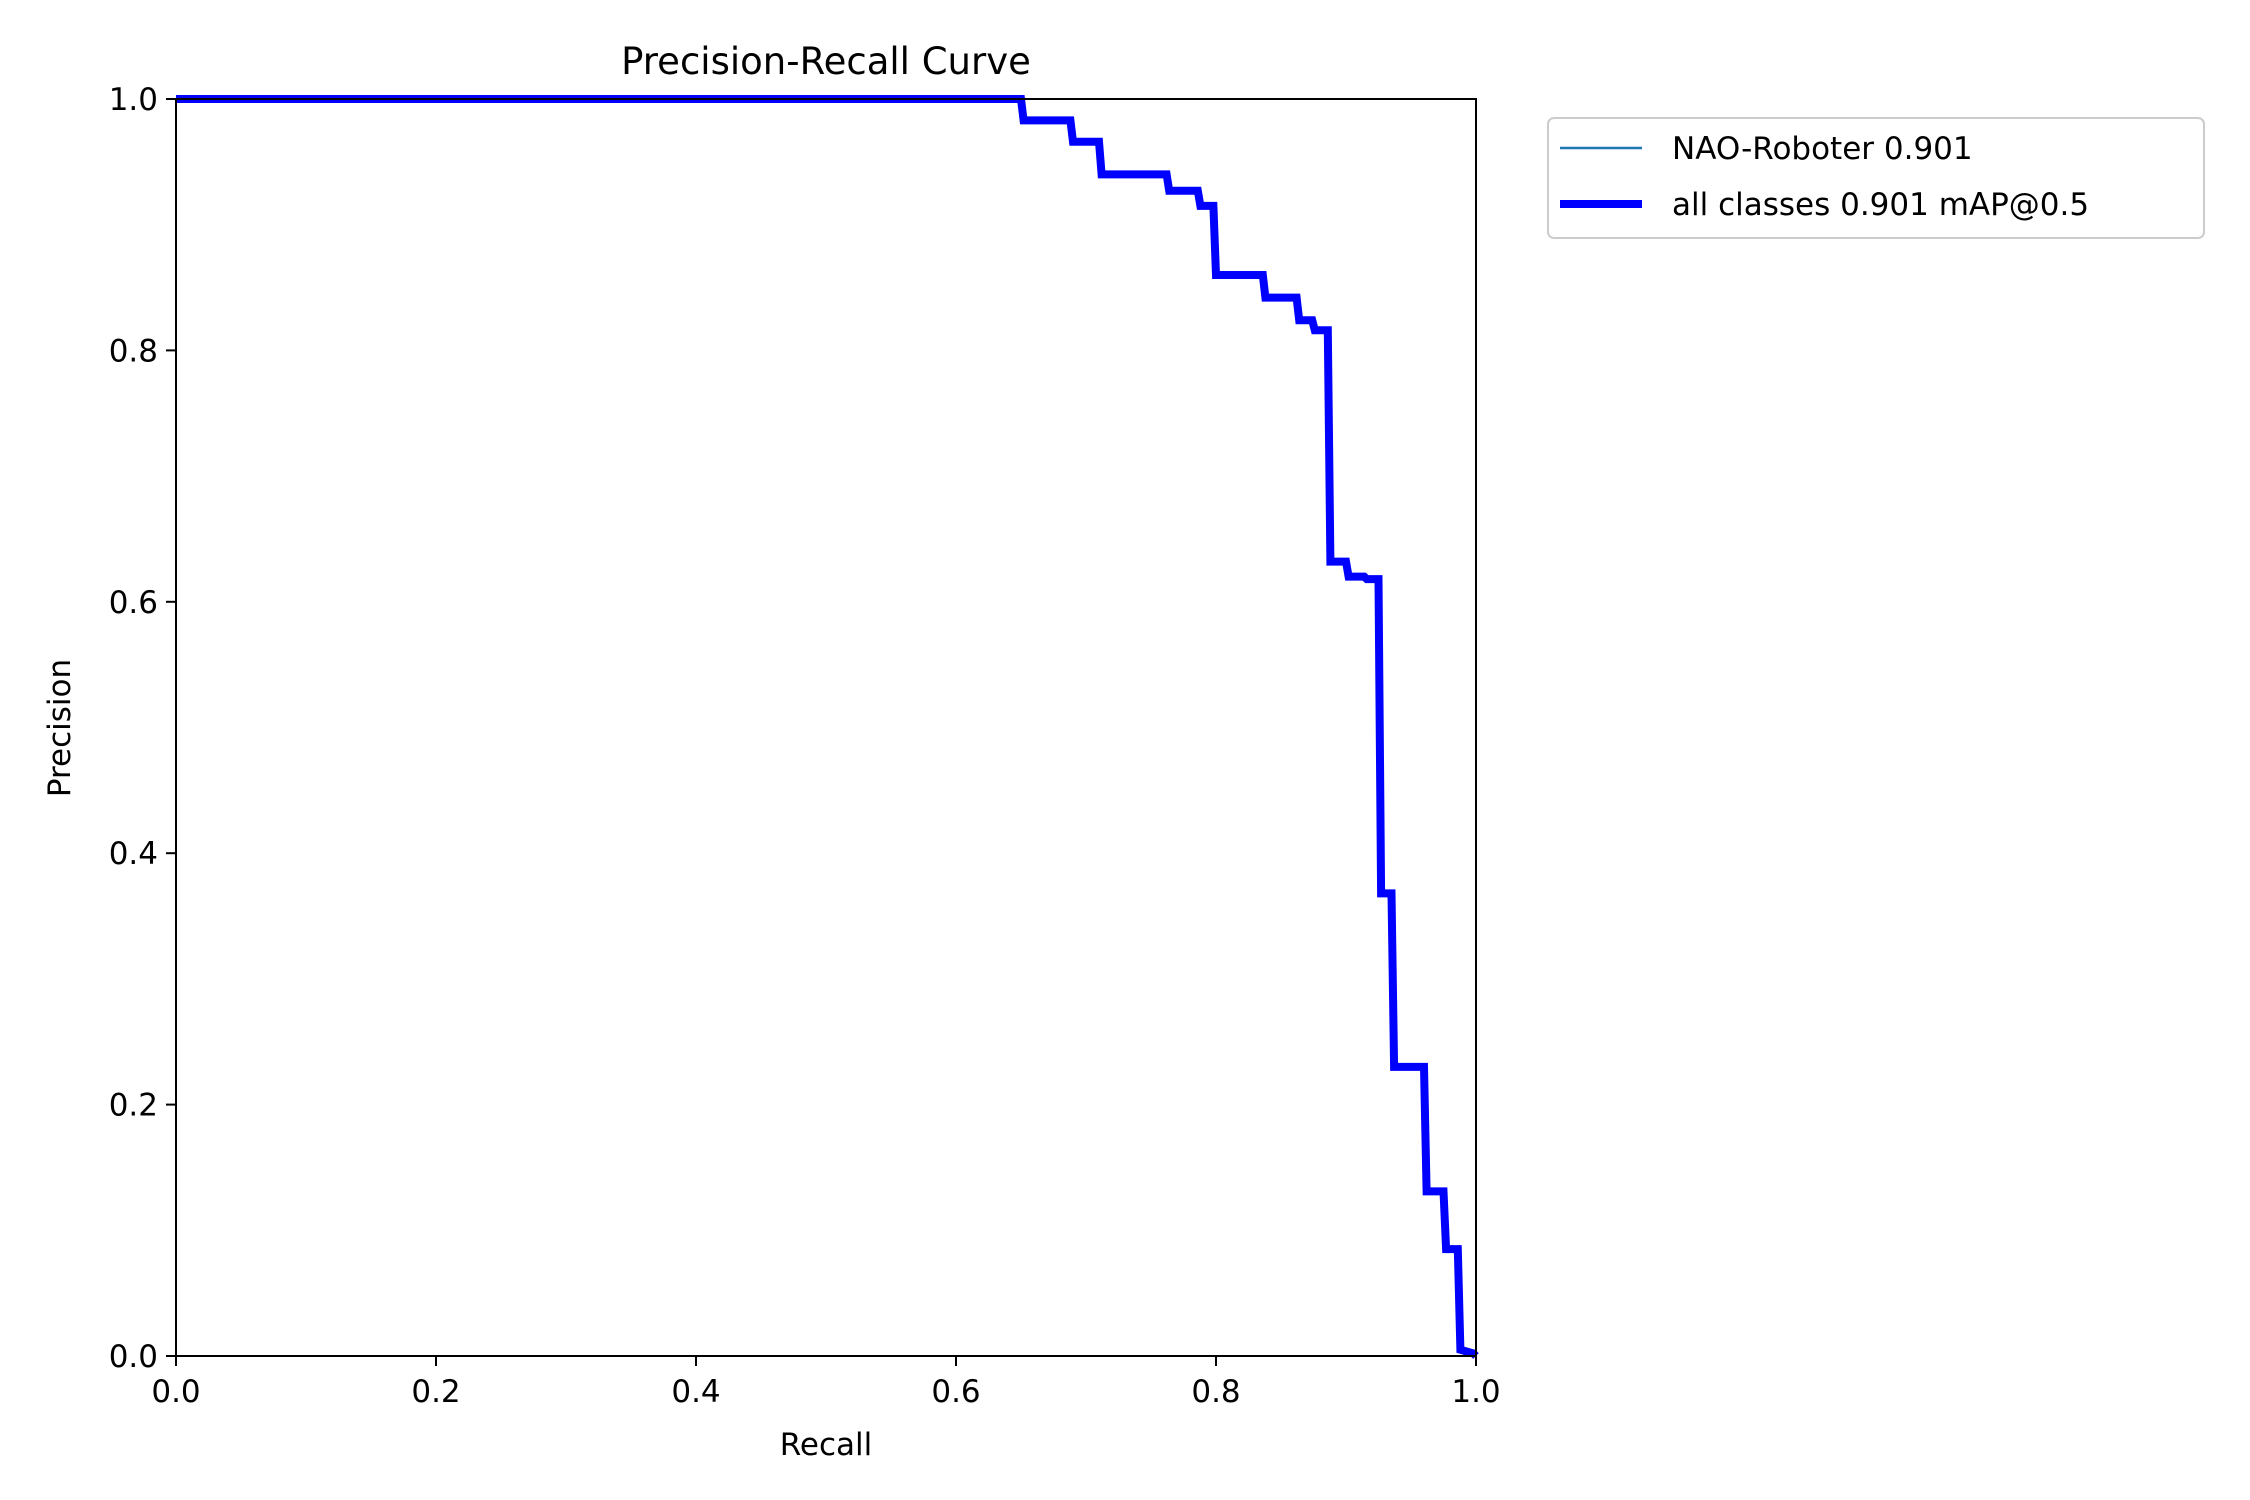 This screenshot has height=1500, width=2250. What do you see at coordinates (1215, 1392) in the screenshot?
I see `x-tick-label: 0.8` at bounding box center [1215, 1392].